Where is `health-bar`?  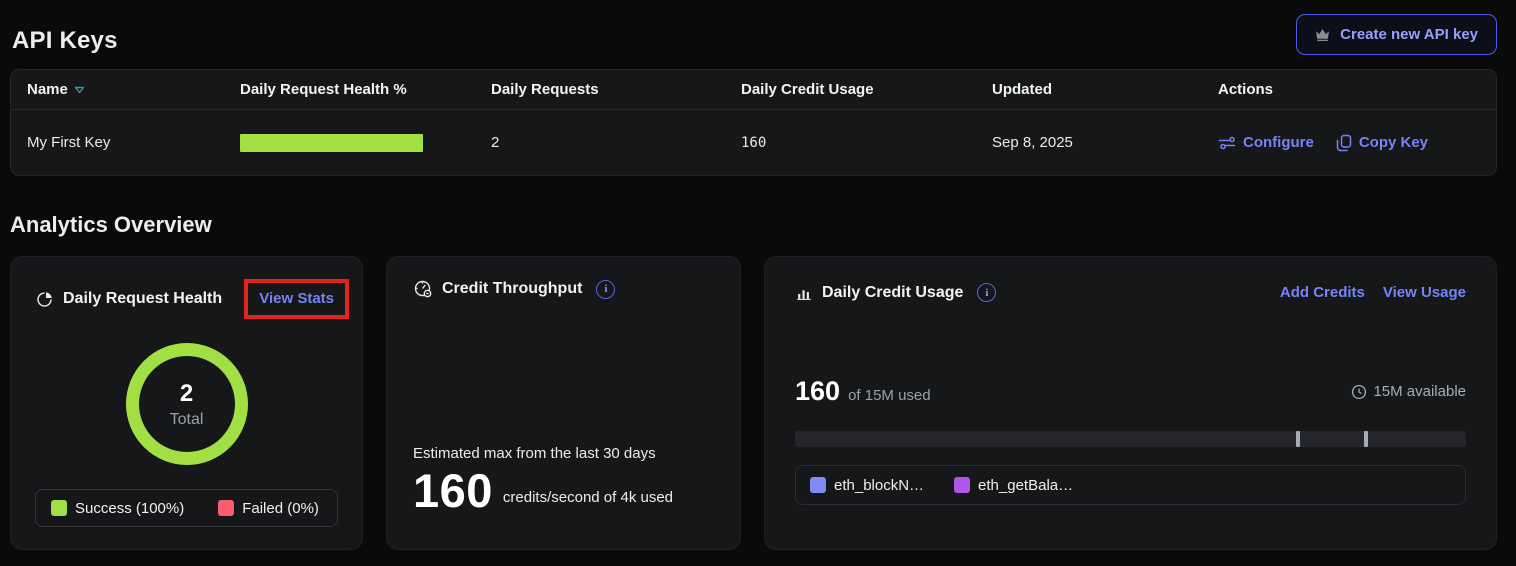
health-bar is located at coordinates (331, 142).